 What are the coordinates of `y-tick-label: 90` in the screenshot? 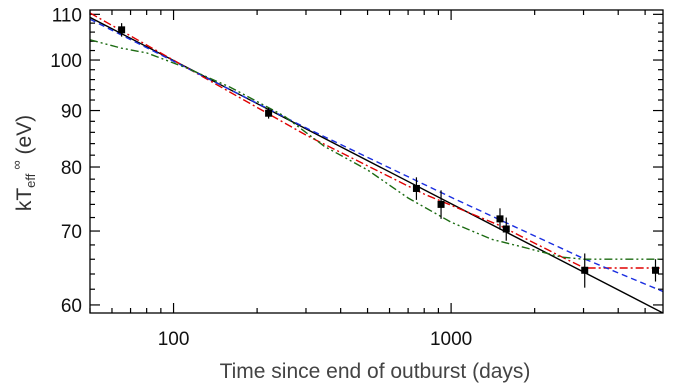 It's located at (71, 112).